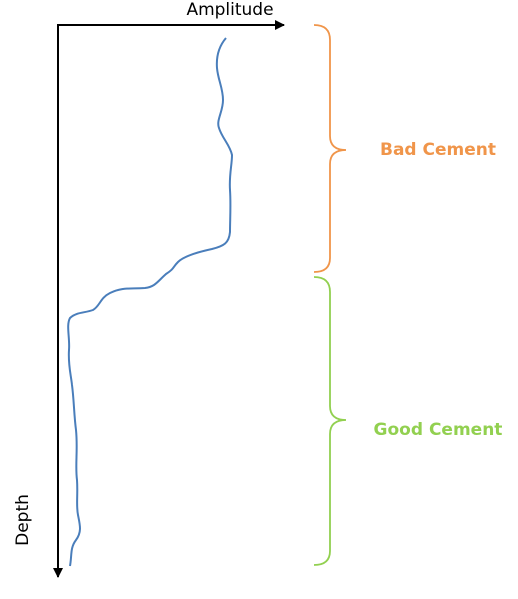 The image size is (518, 599). I want to click on zone-label: Bad Cement, so click(438, 150).